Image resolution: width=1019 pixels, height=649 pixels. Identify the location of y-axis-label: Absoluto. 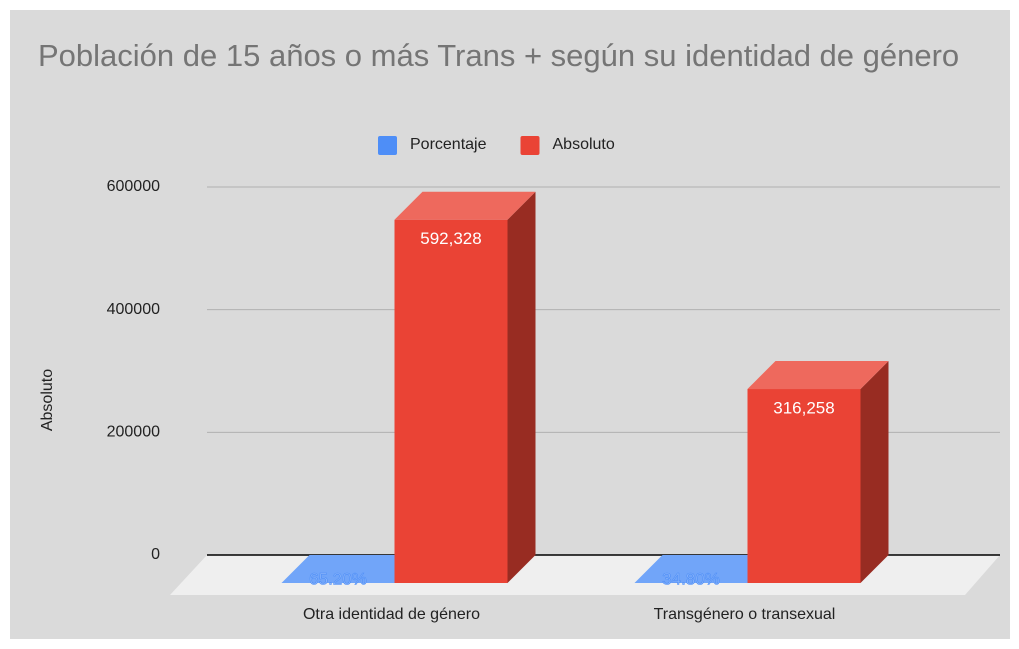
(47, 400).